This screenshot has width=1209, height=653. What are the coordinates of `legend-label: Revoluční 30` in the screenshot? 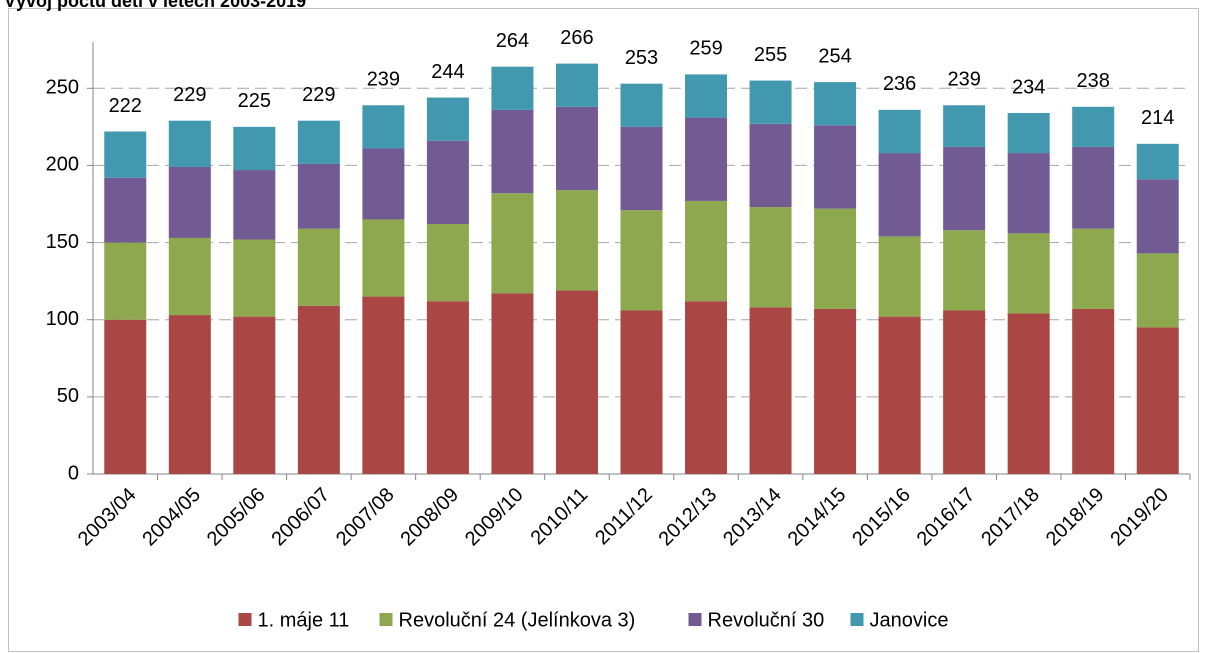 It's located at (766, 620).